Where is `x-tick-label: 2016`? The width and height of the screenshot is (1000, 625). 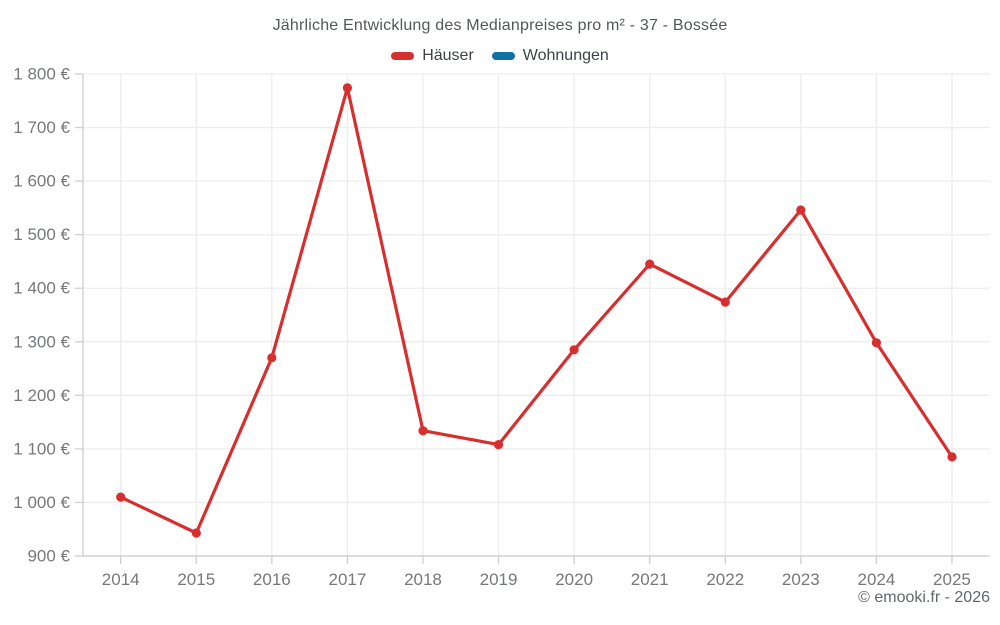
x-tick-label: 2016 is located at coordinates (272, 579).